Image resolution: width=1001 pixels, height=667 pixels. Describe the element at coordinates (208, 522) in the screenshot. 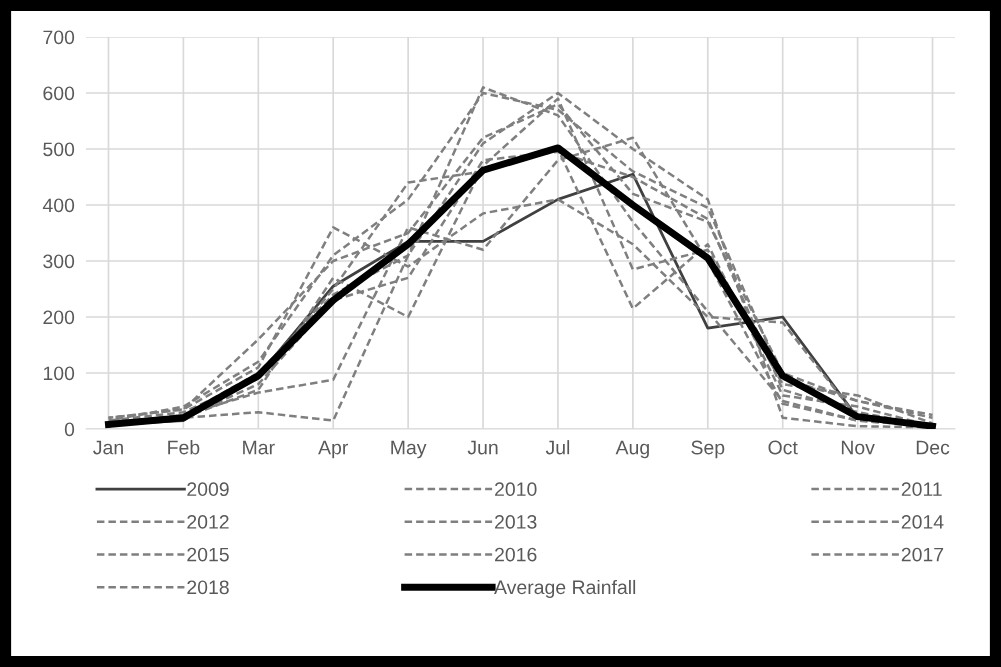

I see `legend-label: 2012` at that location.